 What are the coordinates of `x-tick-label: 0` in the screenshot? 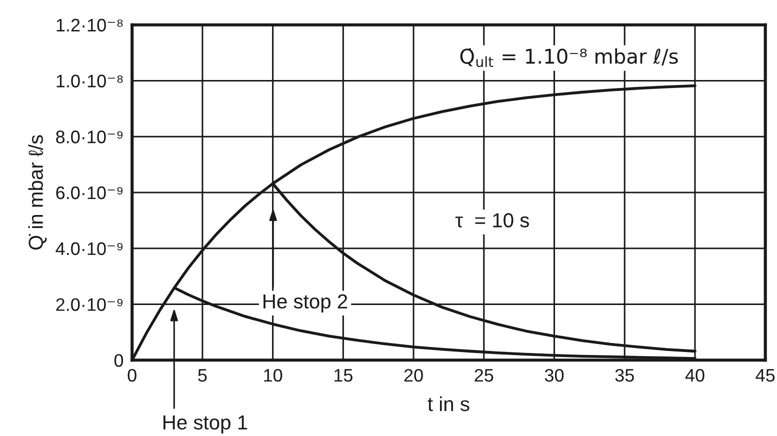 It's located at (132, 375).